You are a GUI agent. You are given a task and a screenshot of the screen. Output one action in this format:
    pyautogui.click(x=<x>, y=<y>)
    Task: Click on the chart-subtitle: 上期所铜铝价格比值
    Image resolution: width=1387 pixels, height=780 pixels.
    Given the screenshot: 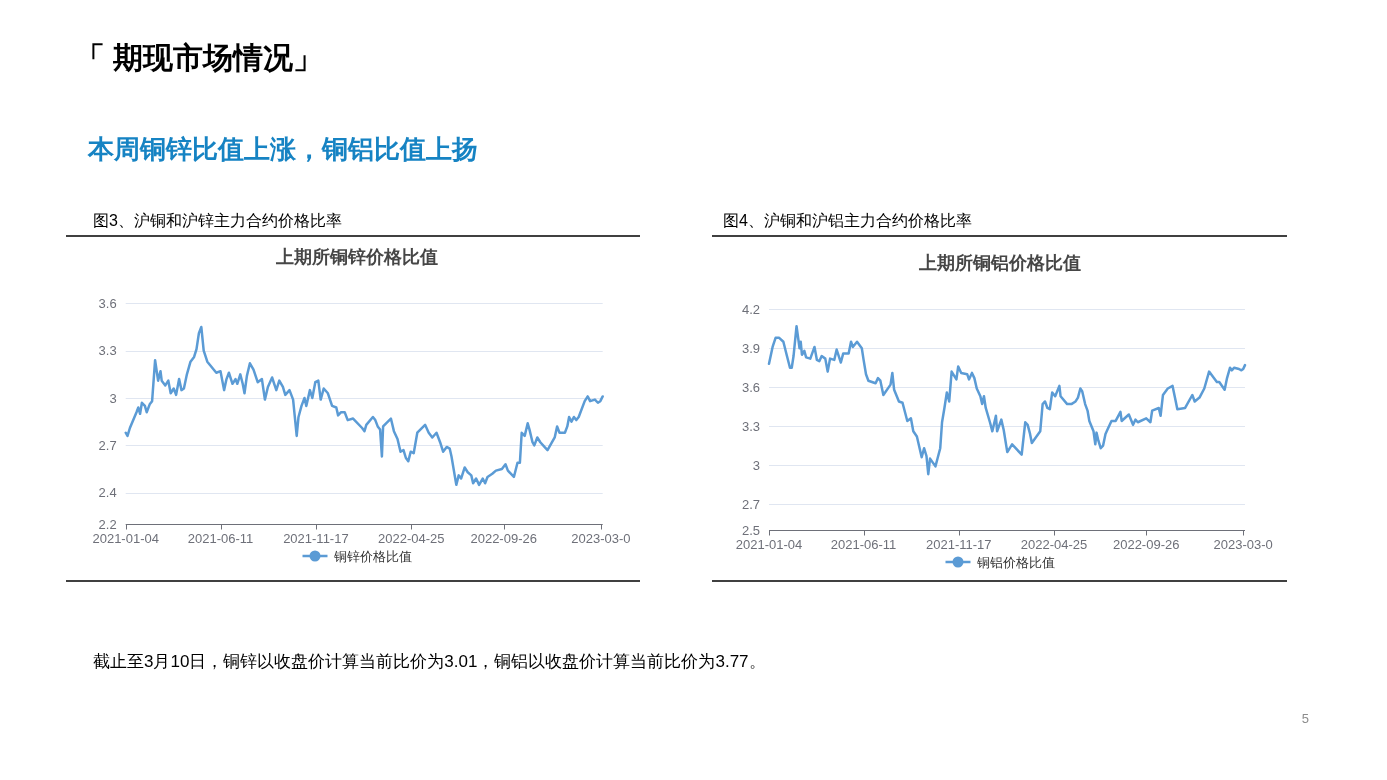 What is the action you would take?
    pyautogui.click(x=999, y=263)
    